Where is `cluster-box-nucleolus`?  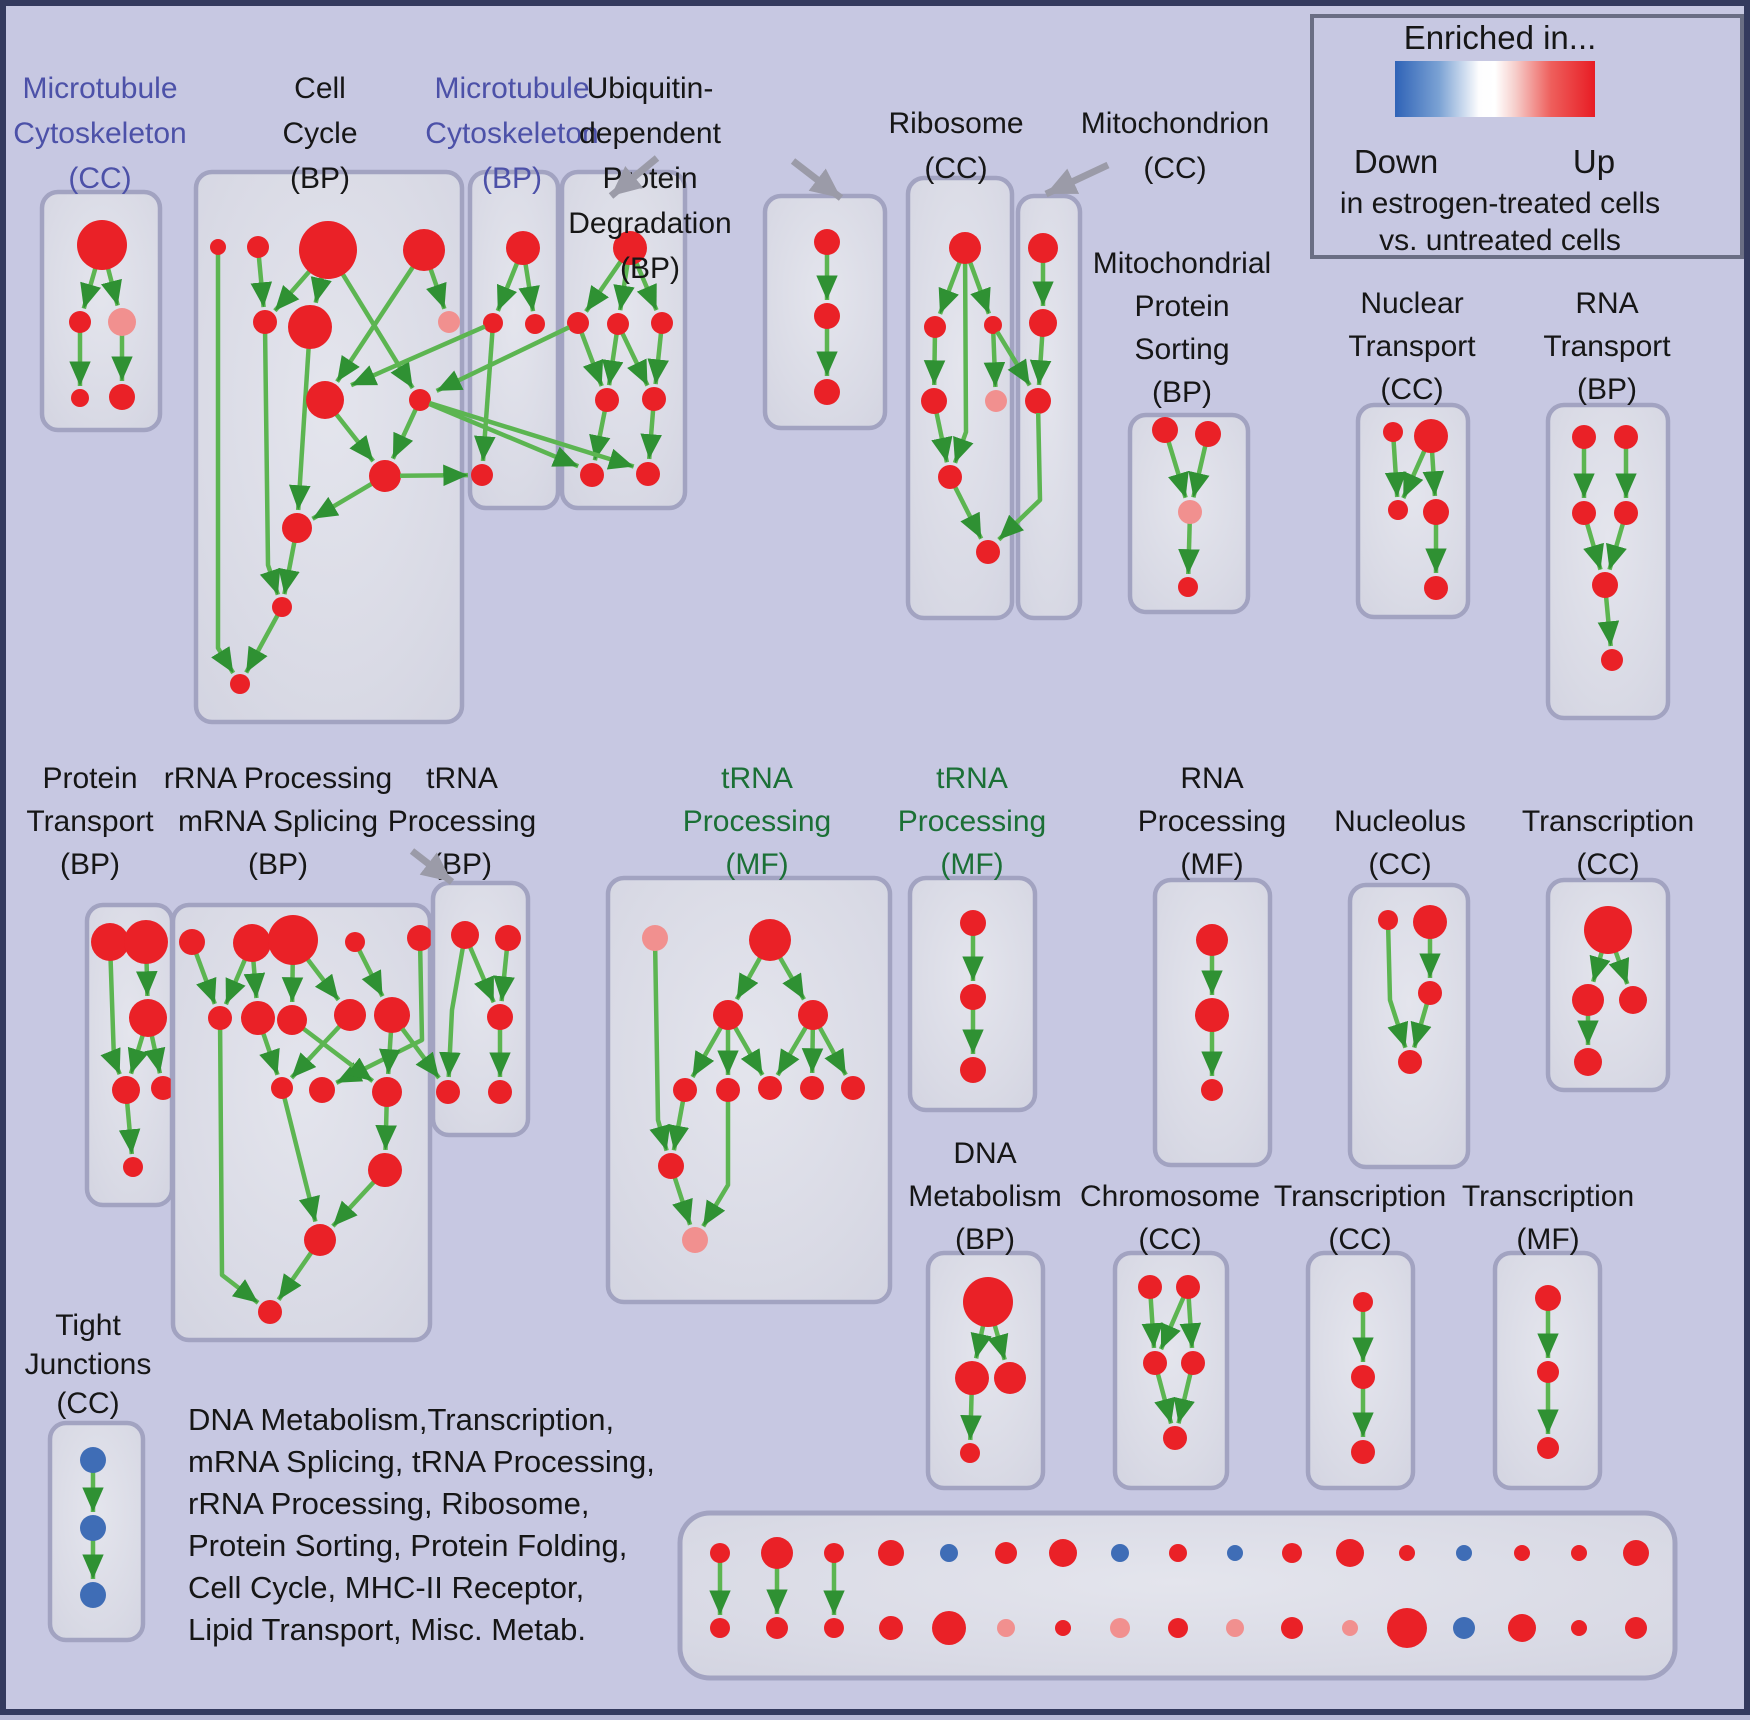 cluster-box-nucleolus is located at coordinates (1409, 1026).